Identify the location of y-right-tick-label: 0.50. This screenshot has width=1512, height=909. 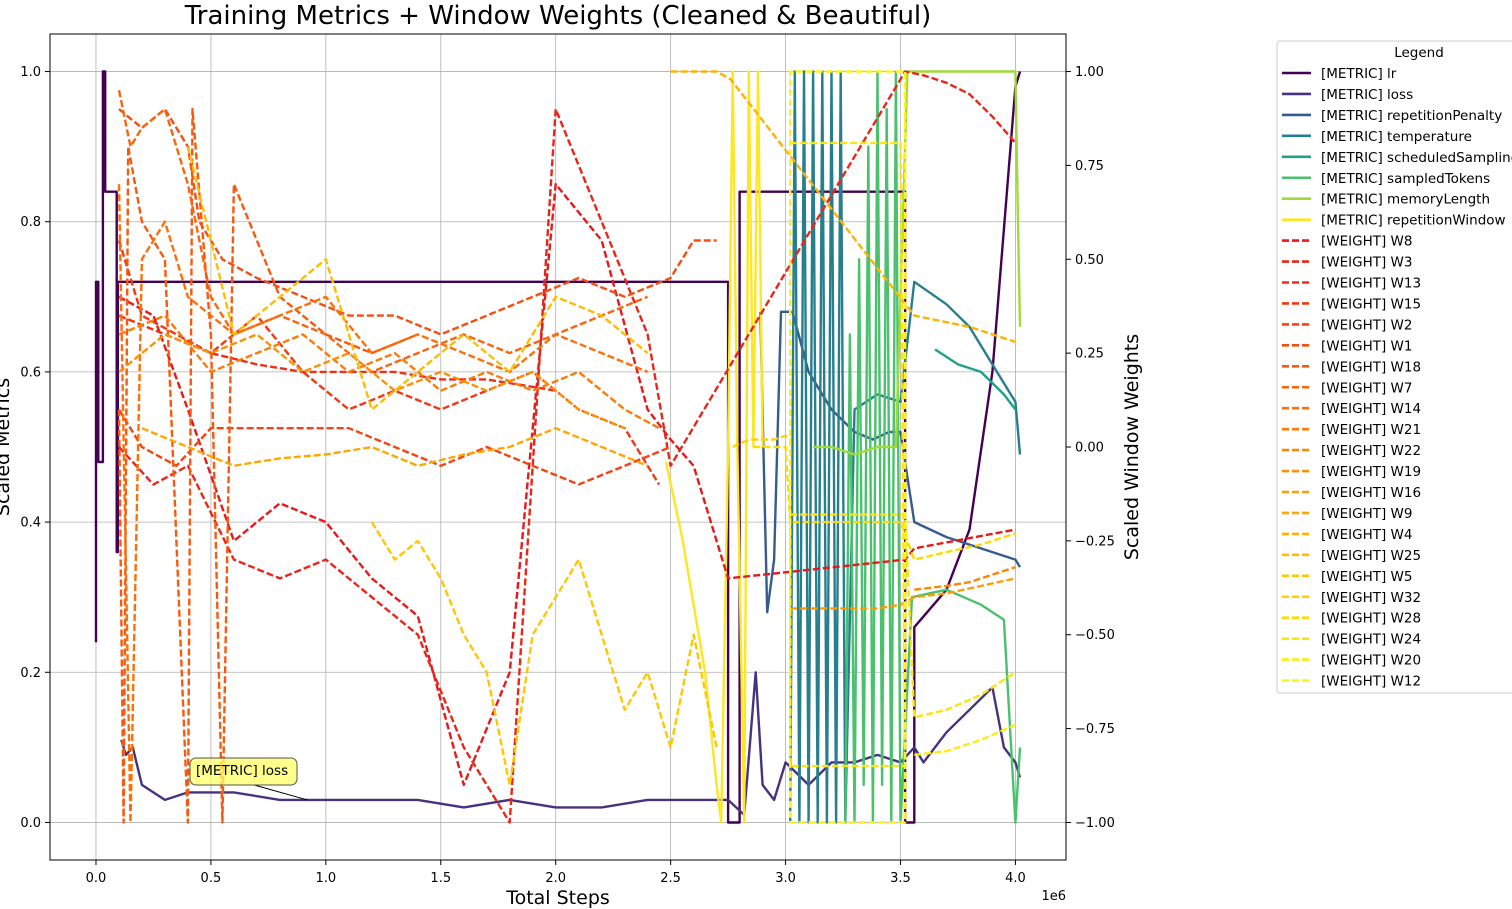
(1089, 260).